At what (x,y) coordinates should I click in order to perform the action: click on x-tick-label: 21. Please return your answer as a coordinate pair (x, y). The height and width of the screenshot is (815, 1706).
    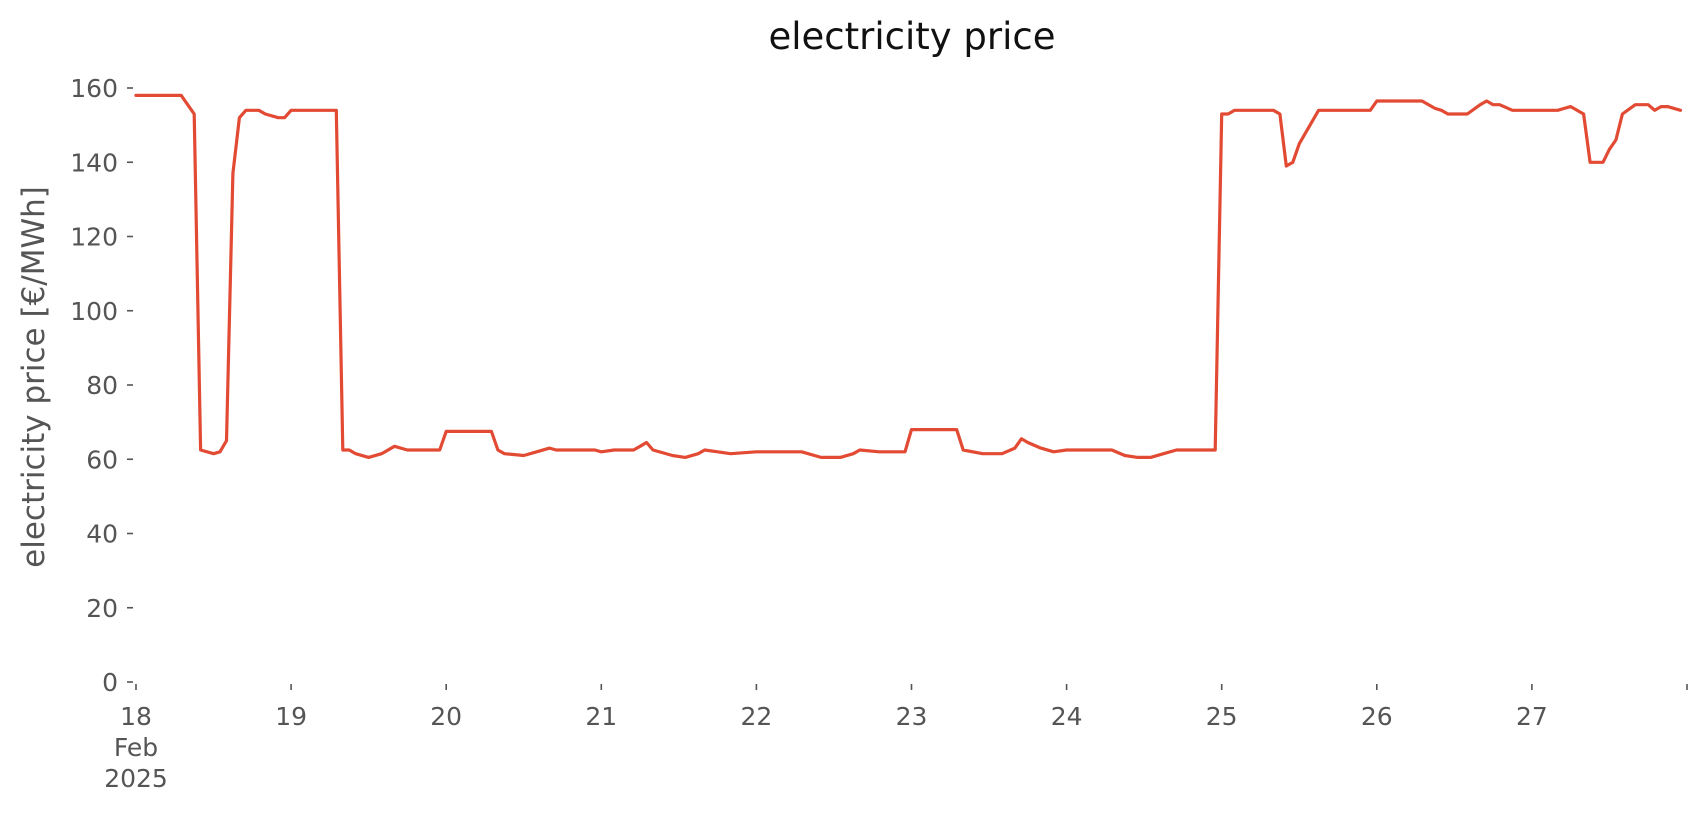
    Looking at the image, I should click on (601, 716).